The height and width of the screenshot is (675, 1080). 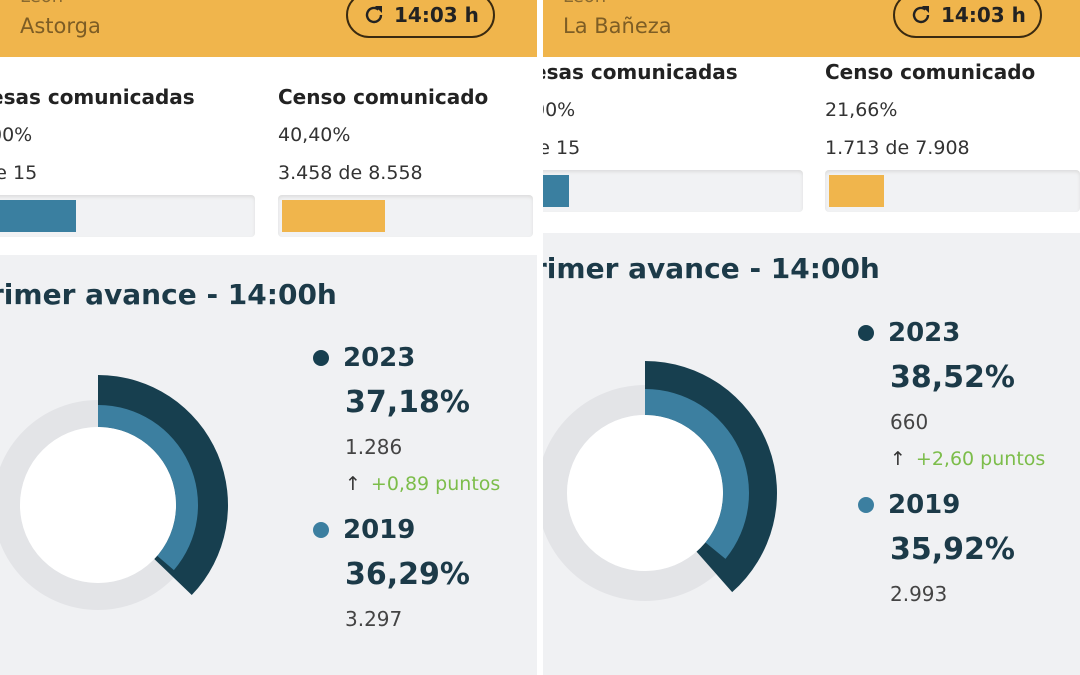 I want to click on diff-2023: ↑ +2,60 puntos, so click(x=951, y=459).